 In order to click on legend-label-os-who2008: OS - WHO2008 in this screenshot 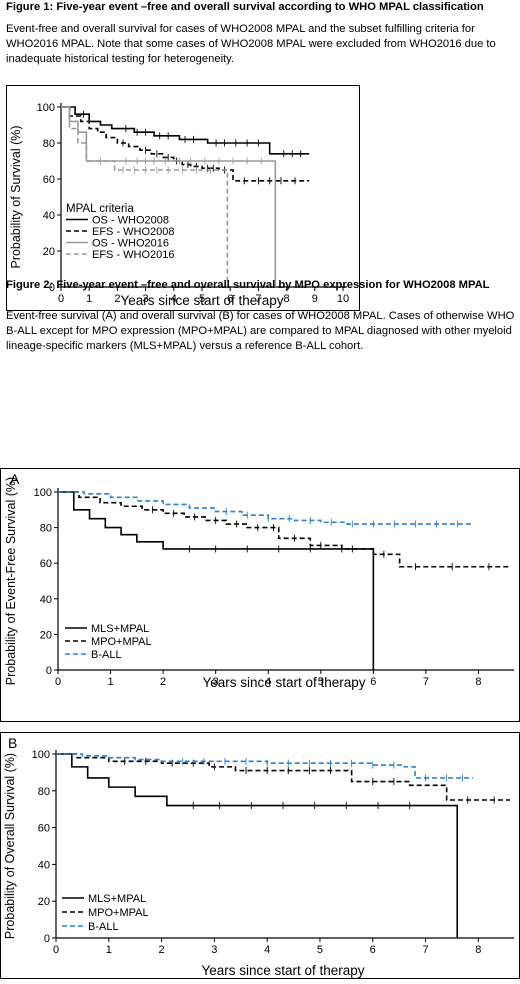, I will do `click(130, 221)`.